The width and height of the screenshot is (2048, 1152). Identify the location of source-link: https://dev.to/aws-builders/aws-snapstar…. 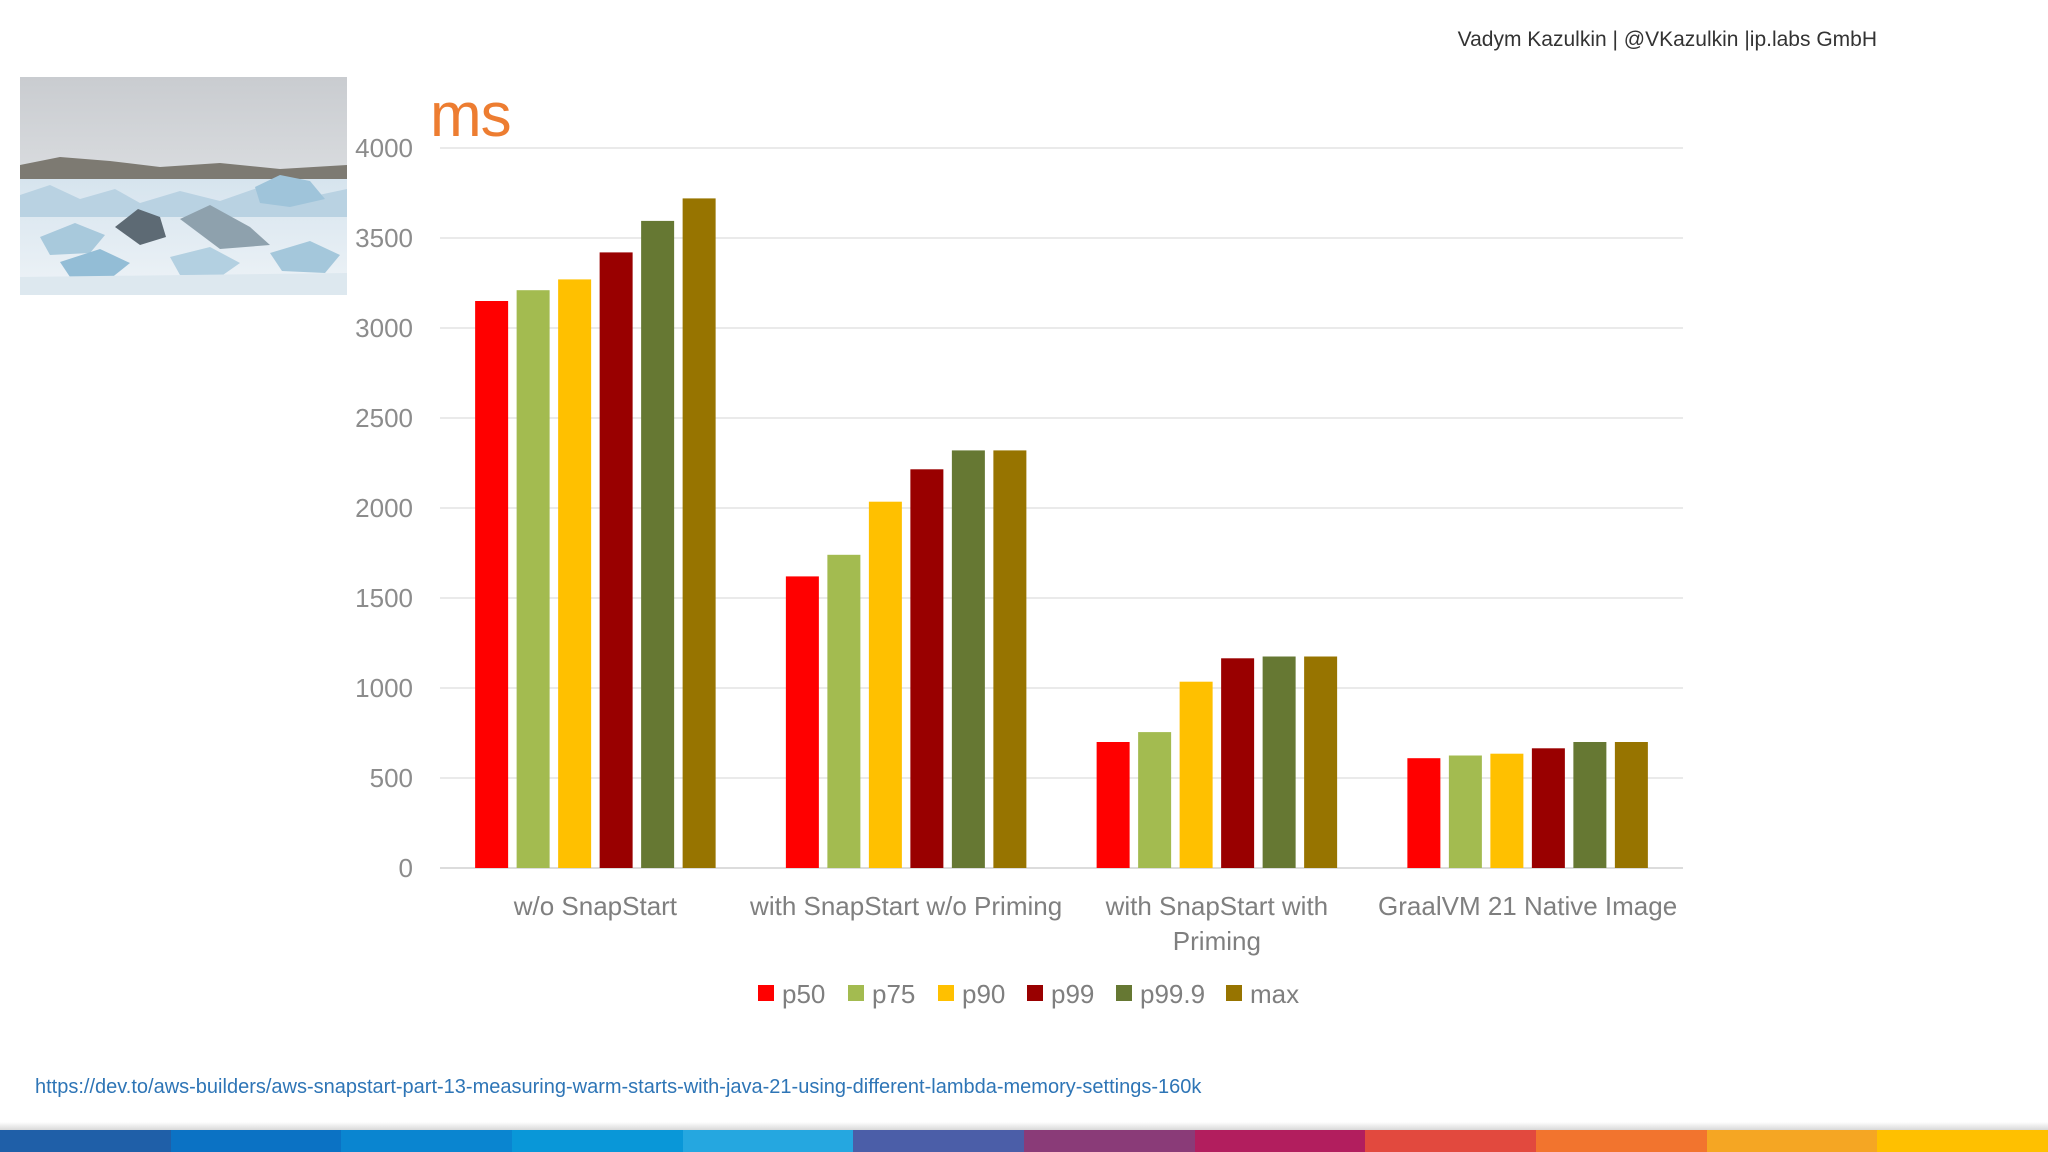
(618, 1087).